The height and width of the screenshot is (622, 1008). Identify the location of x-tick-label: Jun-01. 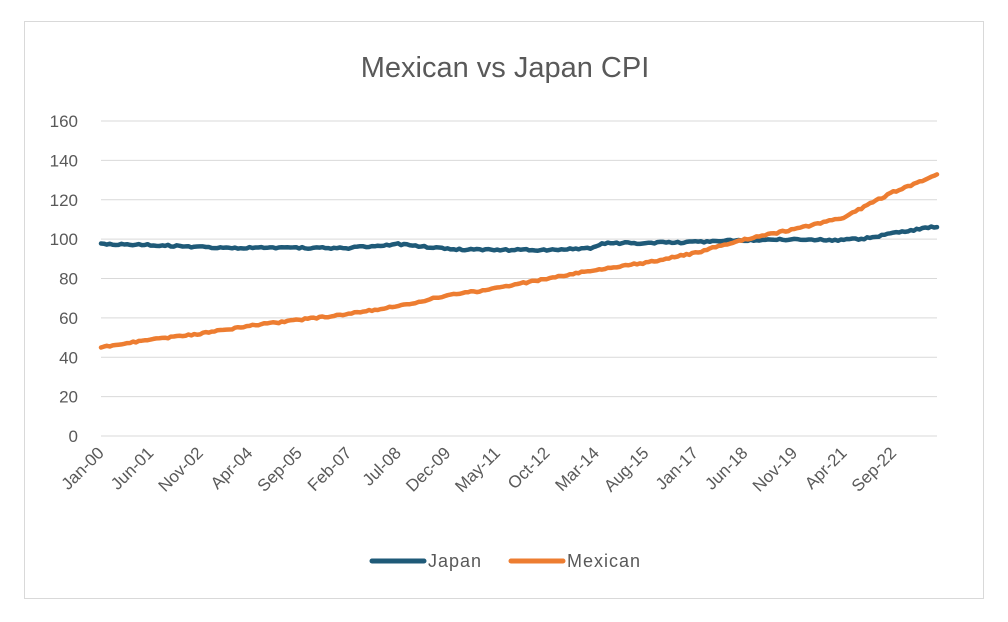
(132, 468).